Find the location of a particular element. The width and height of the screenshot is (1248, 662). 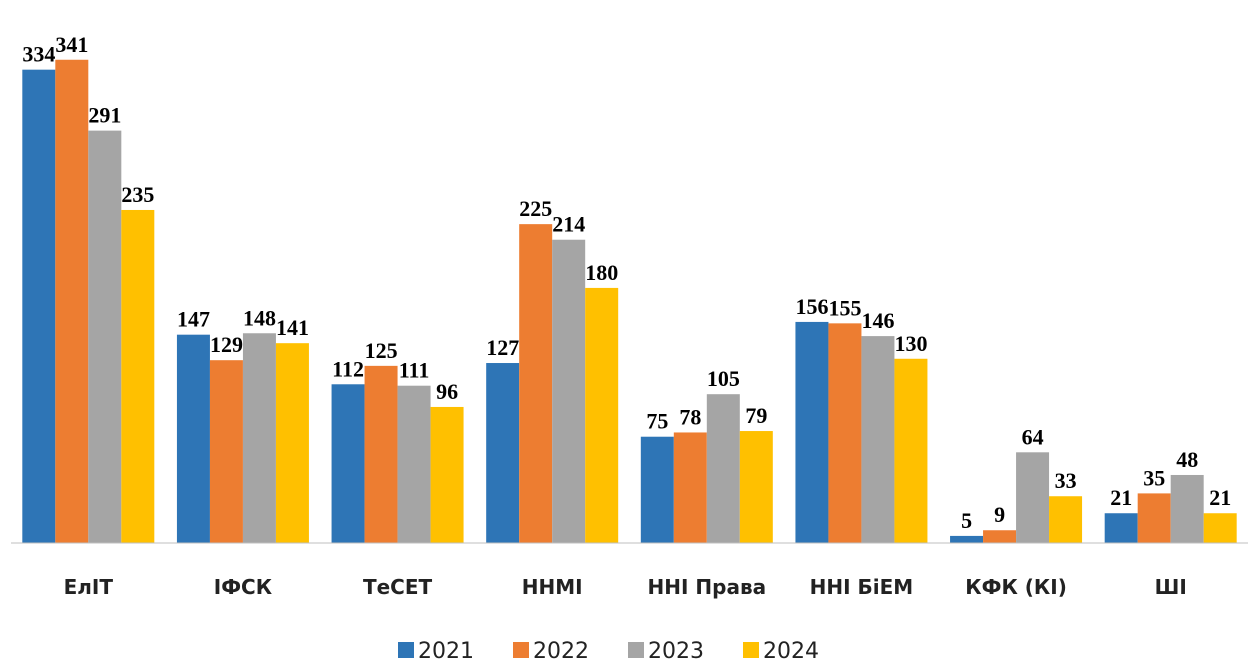

value-label: 48 is located at coordinates (1187, 459).